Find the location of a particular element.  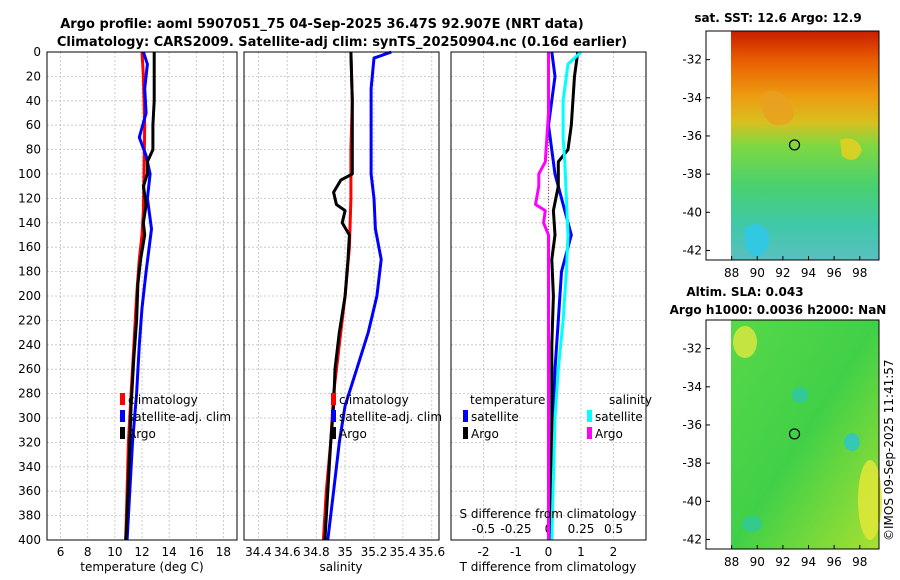

x-tick-label: 10 is located at coordinates (114, 552).